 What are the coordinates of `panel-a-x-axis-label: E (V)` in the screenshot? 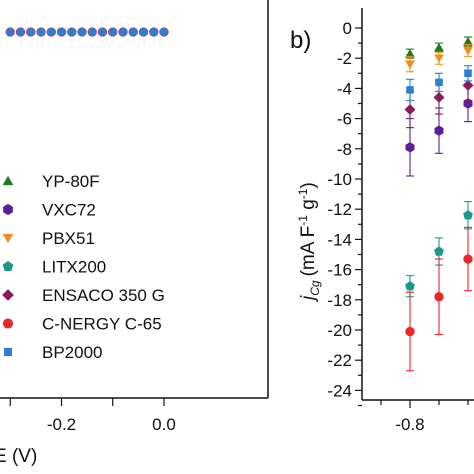 It's located at (18, 456).